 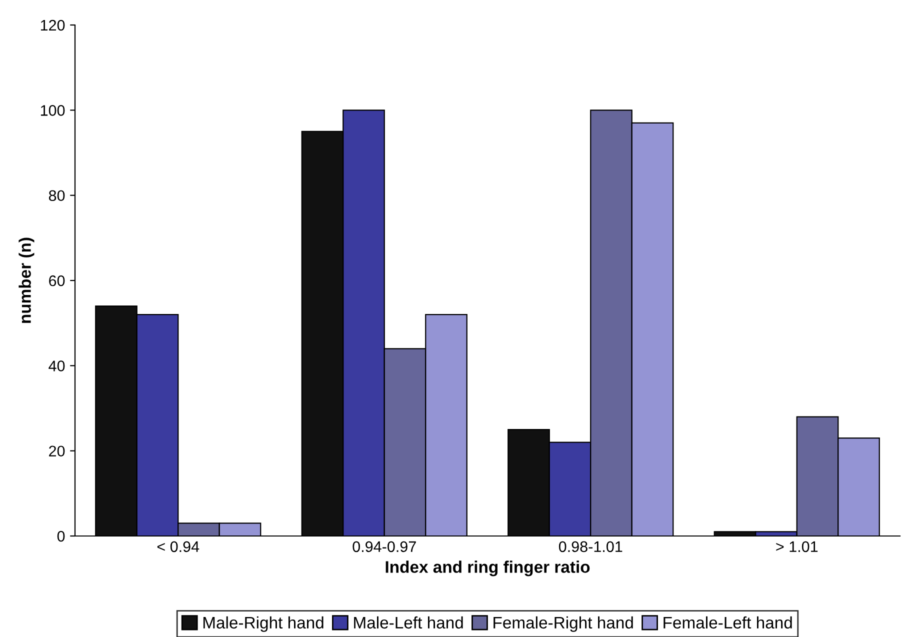 I want to click on y-tick-label: 60, so click(x=57, y=280).